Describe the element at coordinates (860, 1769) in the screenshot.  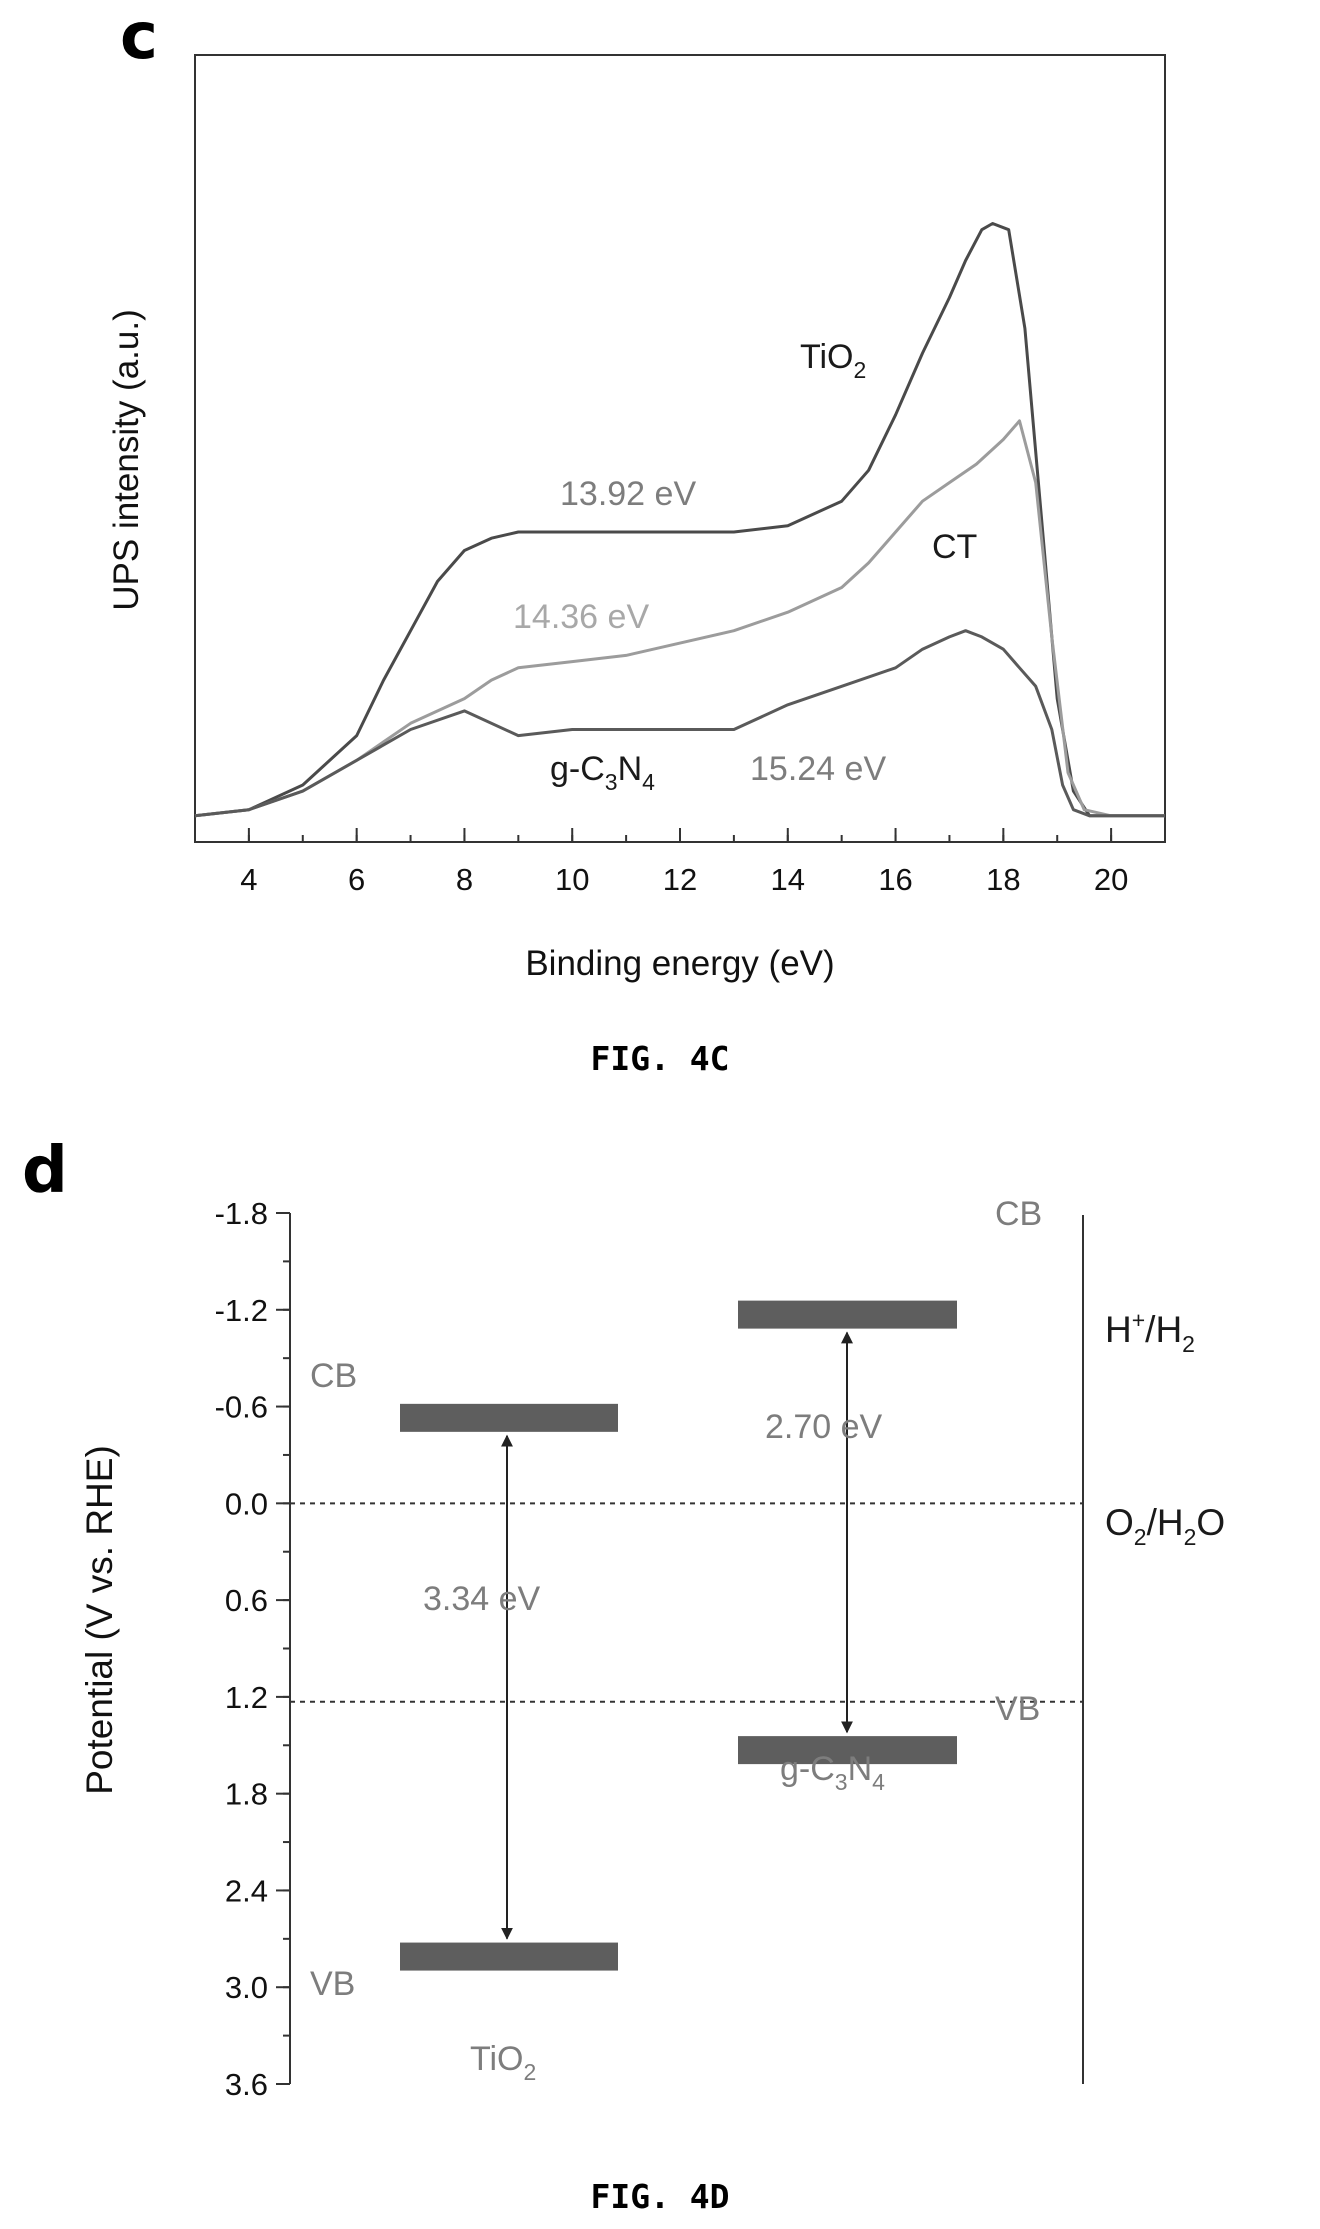
I see `gcn-name-part2: N` at that location.